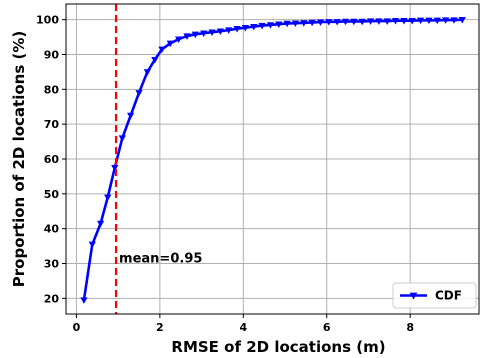  What do you see at coordinates (327, 327) in the screenshot?
I see `x-tick-label: 6` at bounding box center [327, 327].